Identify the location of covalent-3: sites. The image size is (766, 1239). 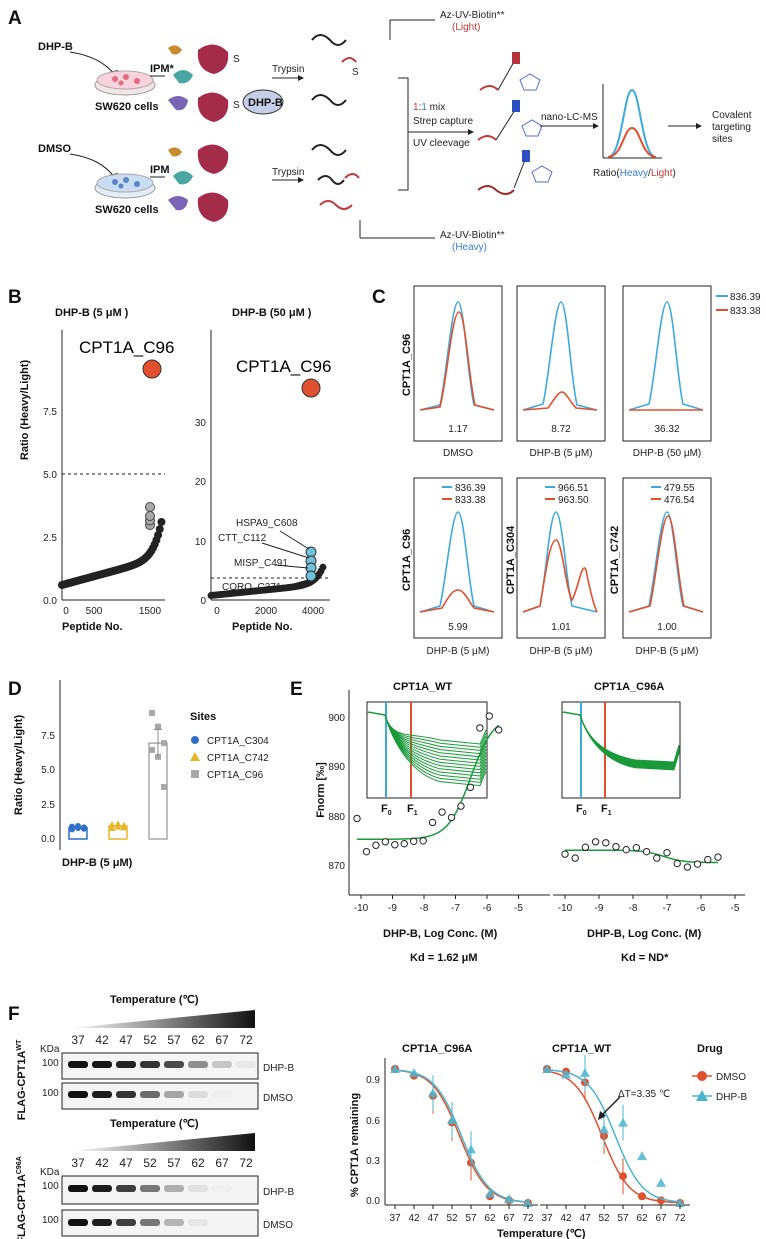
(722, 139).